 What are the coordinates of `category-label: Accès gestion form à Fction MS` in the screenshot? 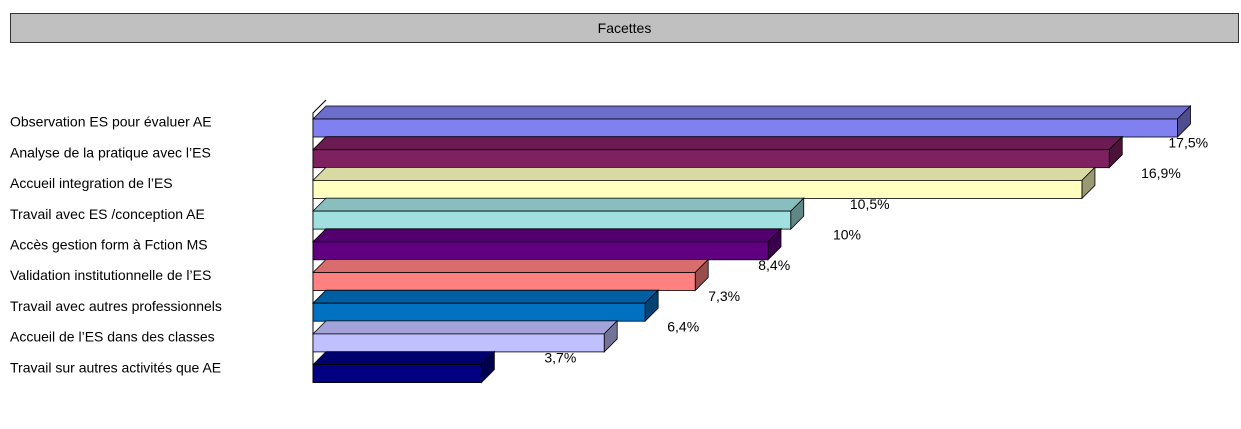 It's located at (109, 245).